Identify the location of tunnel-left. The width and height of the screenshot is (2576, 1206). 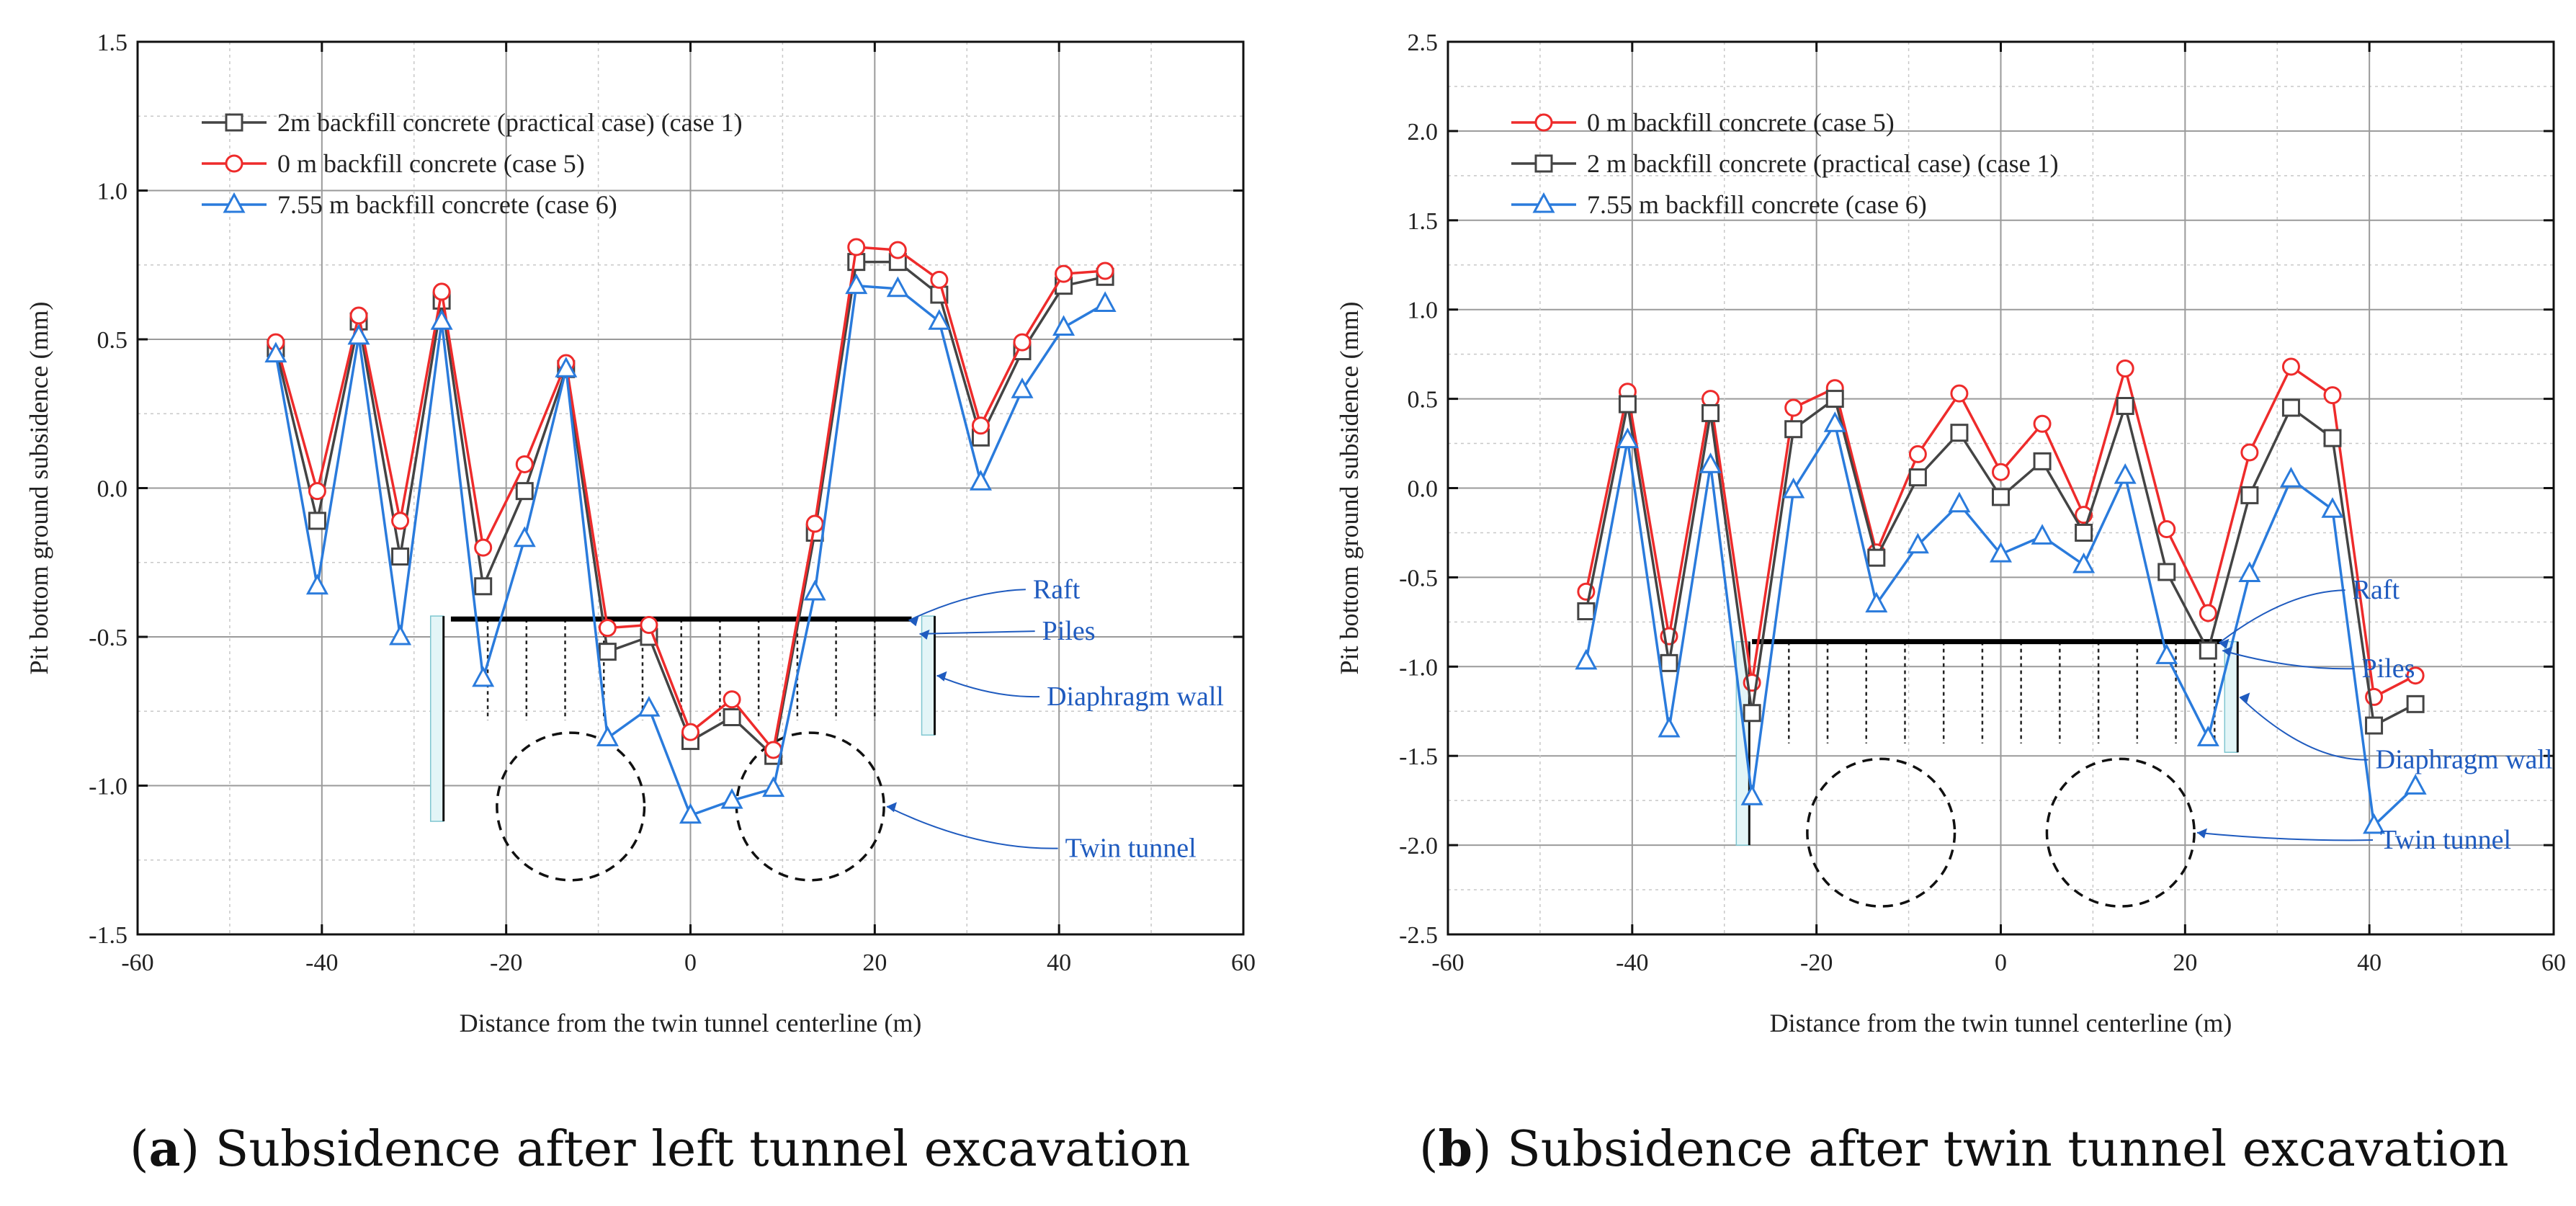
(1881, 832).